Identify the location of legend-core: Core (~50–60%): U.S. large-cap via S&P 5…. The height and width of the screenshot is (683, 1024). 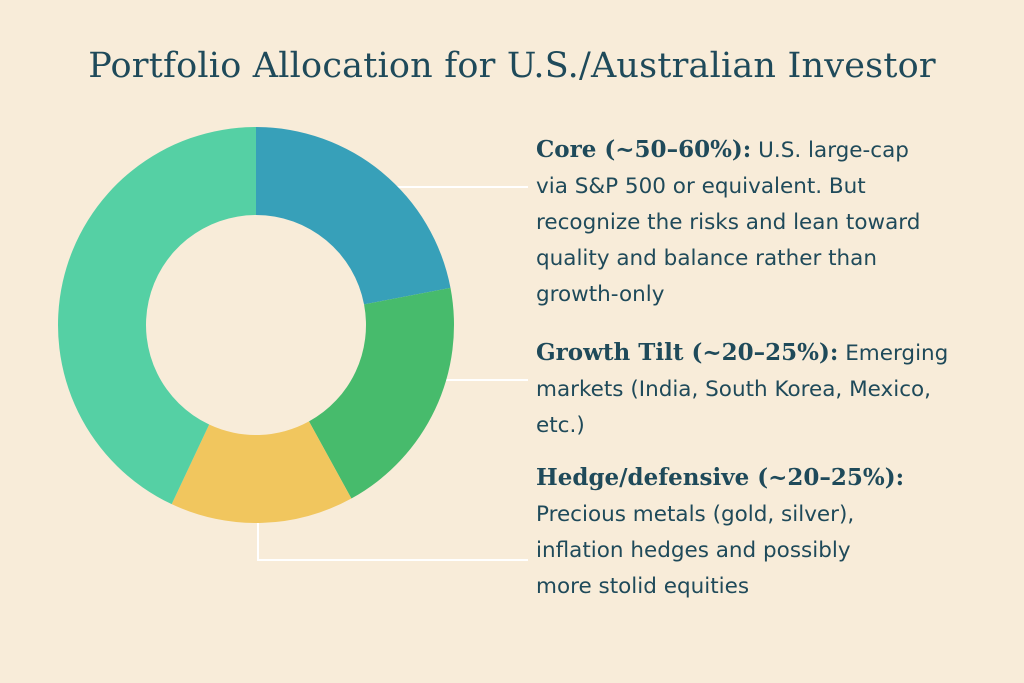
(771, 222).